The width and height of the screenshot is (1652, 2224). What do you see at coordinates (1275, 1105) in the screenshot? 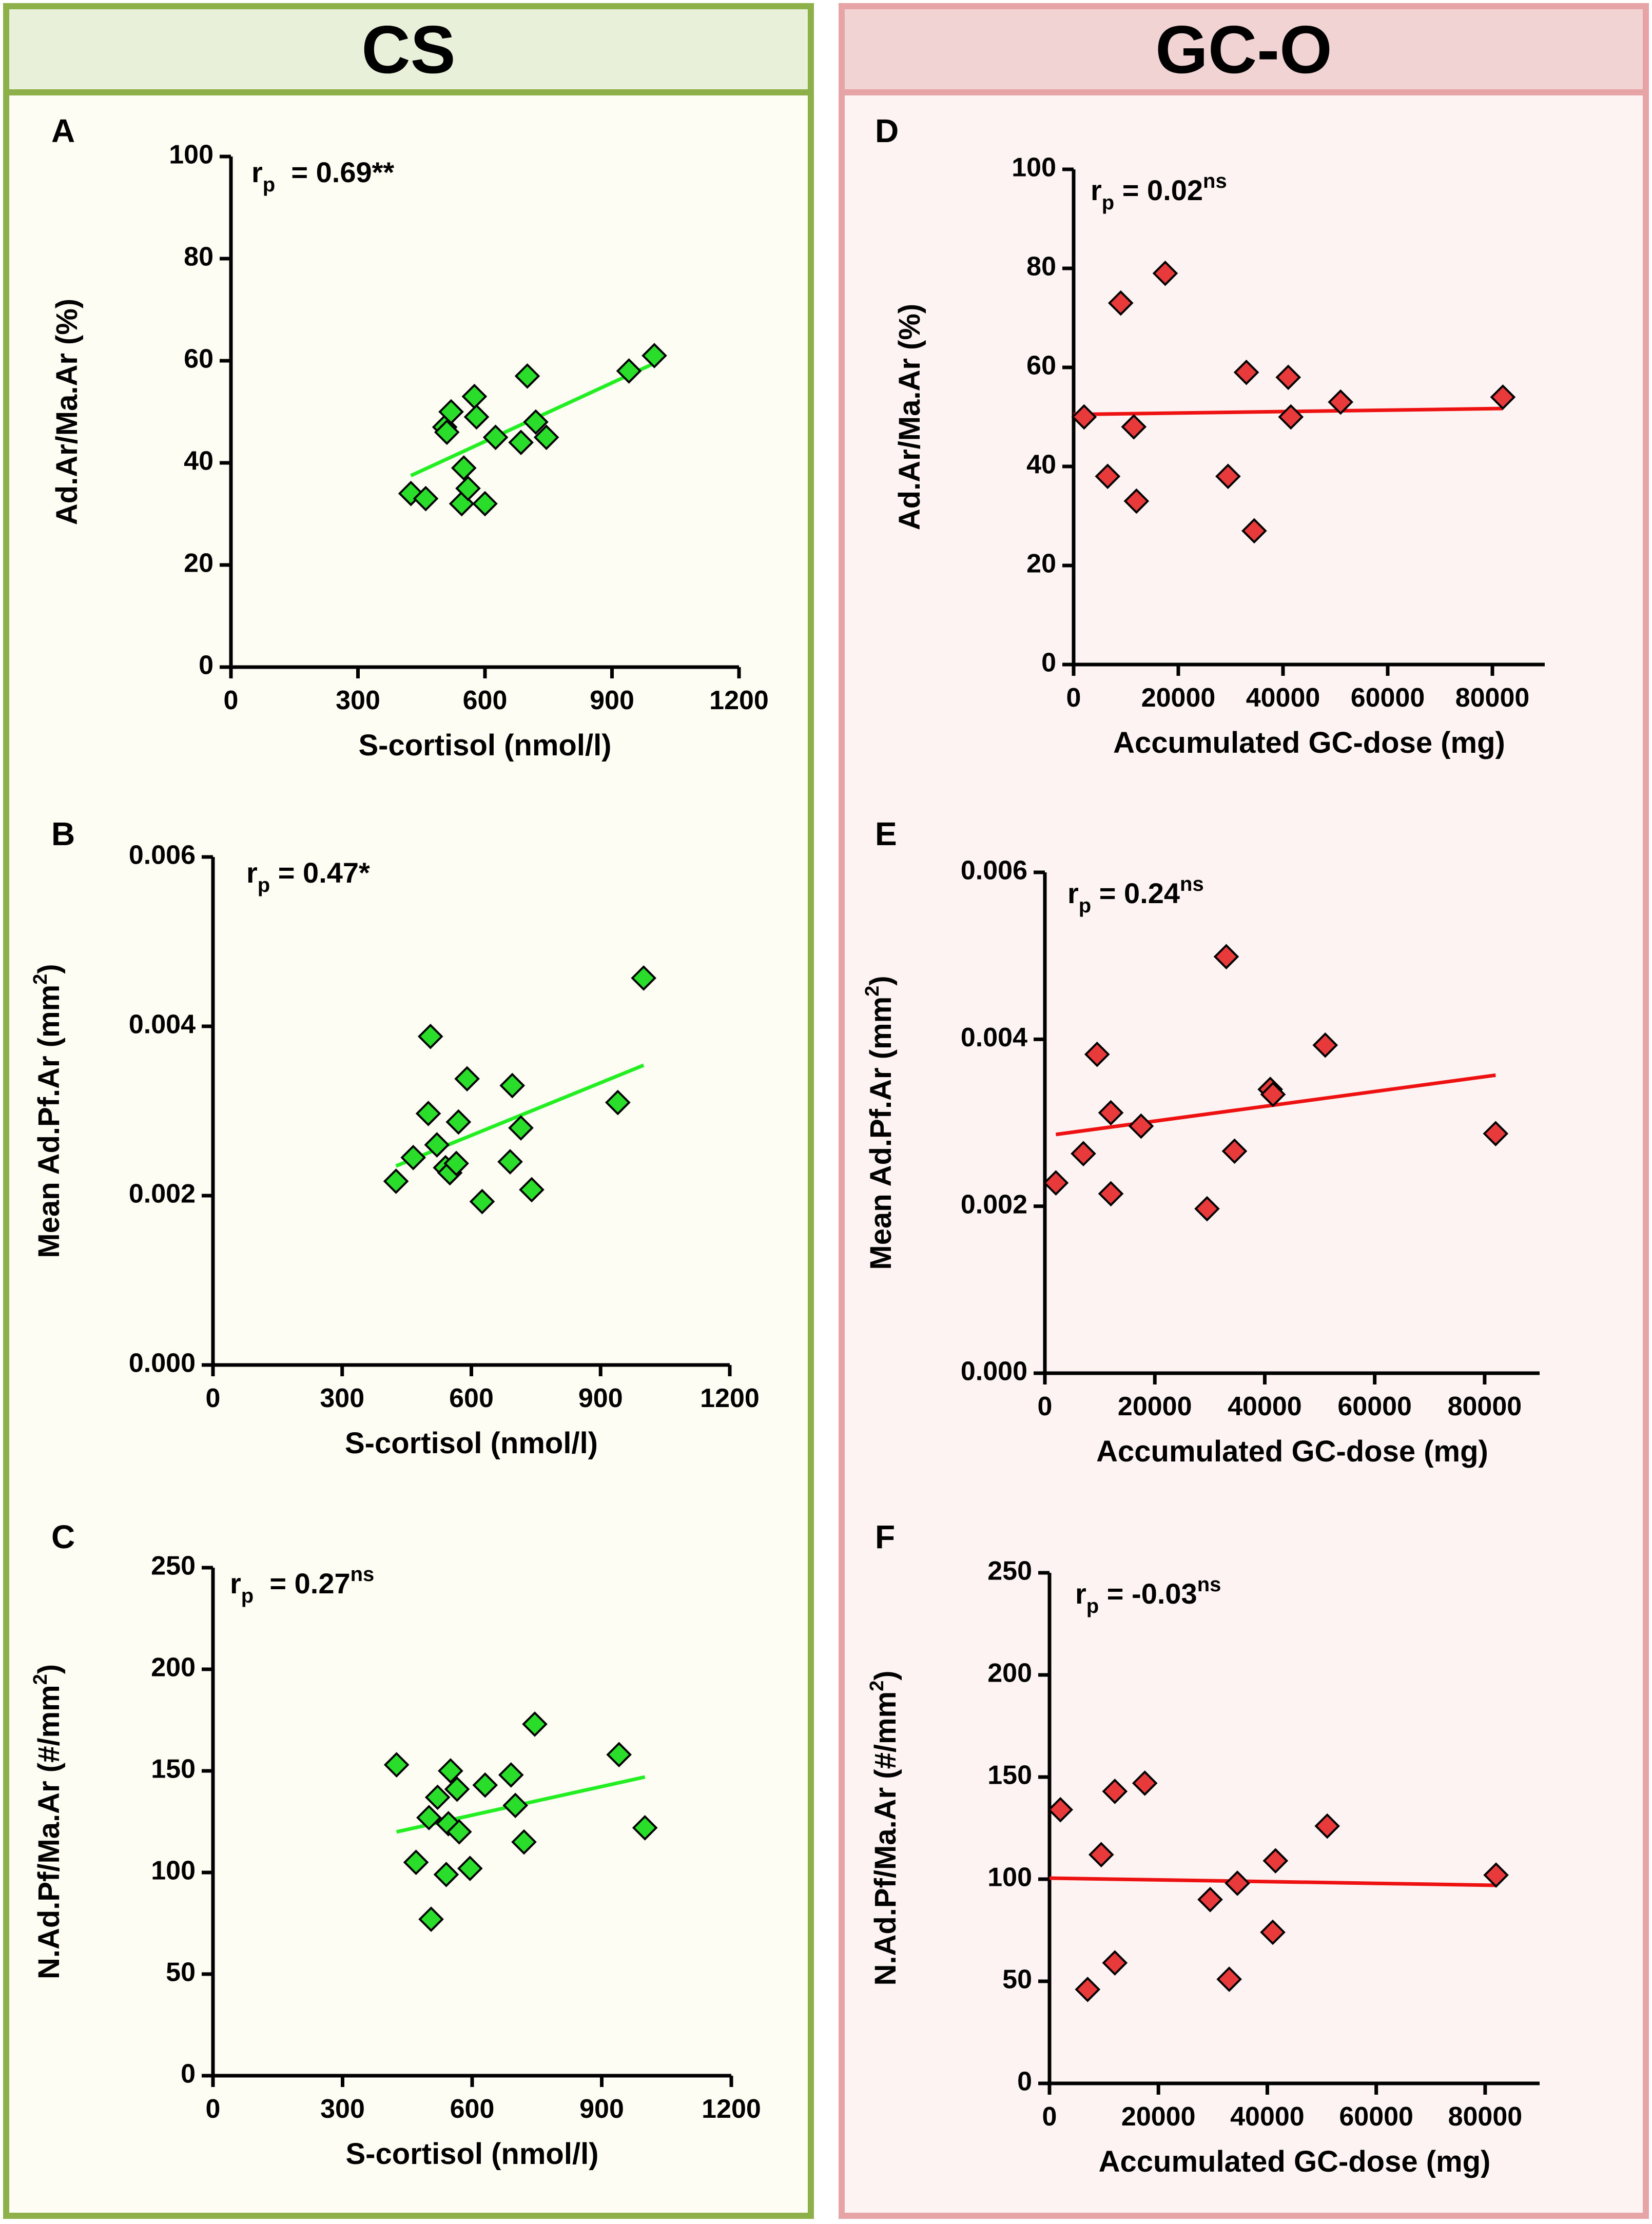
I see `chart-e-regression-line` at bounding box center [1275, 1105].